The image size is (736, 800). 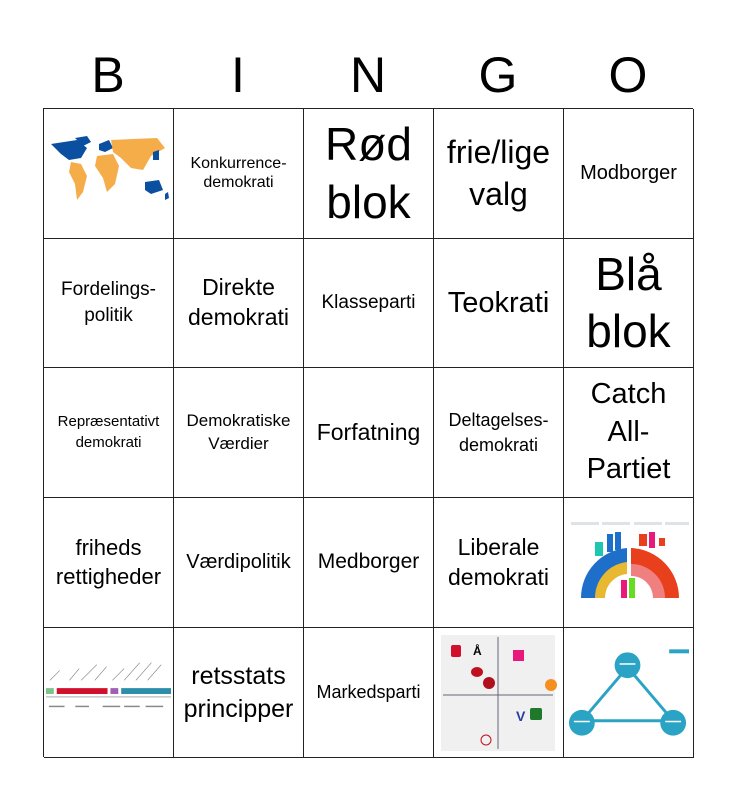 I want to click on power-separation-triangle-image, so click(x=629, y=692).